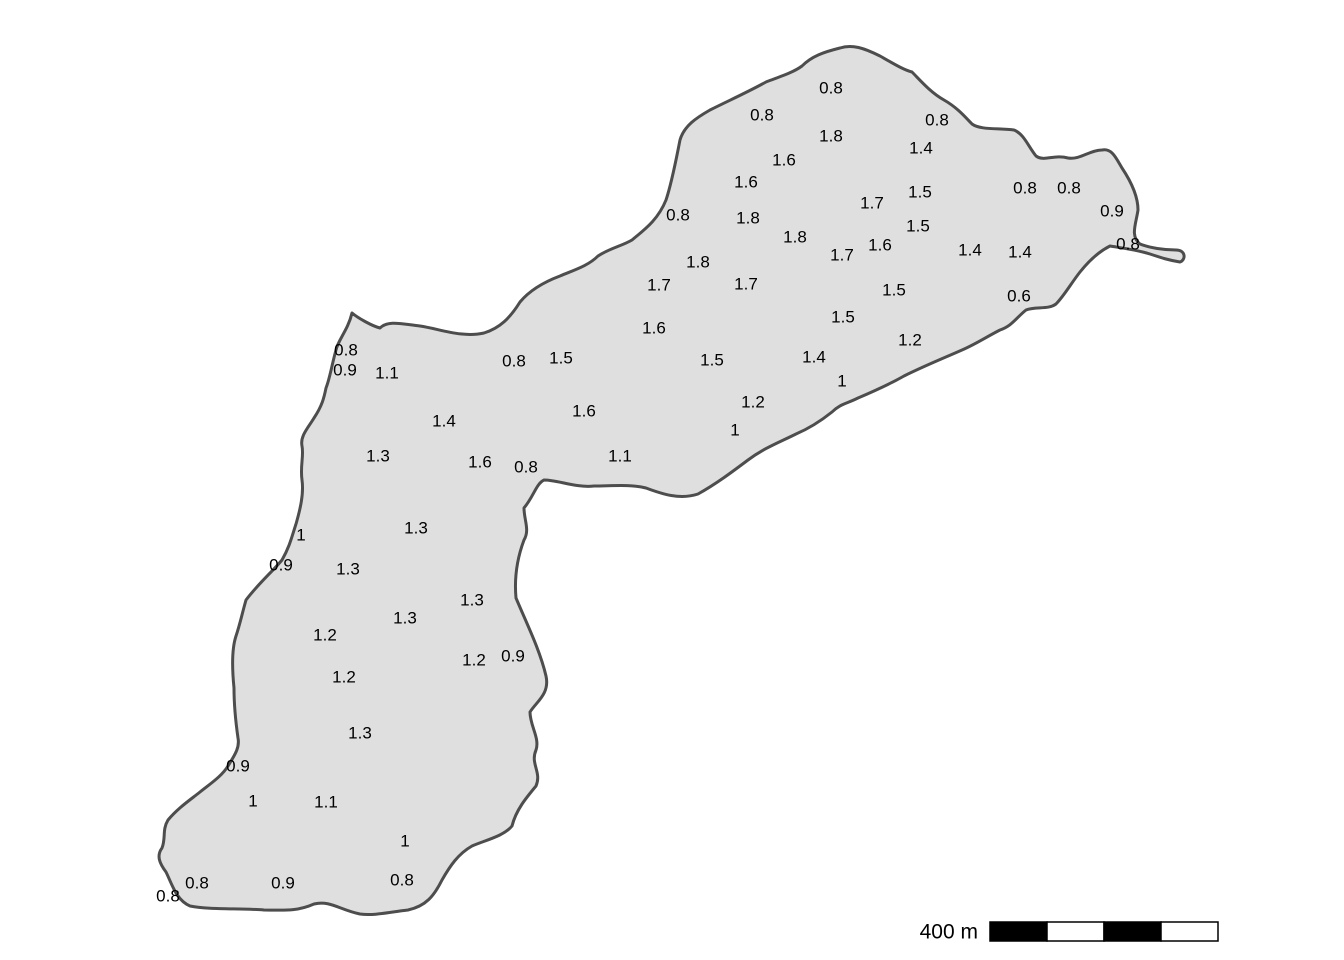  I want to click on scale-bar: 400 m, so click(1069, 932).